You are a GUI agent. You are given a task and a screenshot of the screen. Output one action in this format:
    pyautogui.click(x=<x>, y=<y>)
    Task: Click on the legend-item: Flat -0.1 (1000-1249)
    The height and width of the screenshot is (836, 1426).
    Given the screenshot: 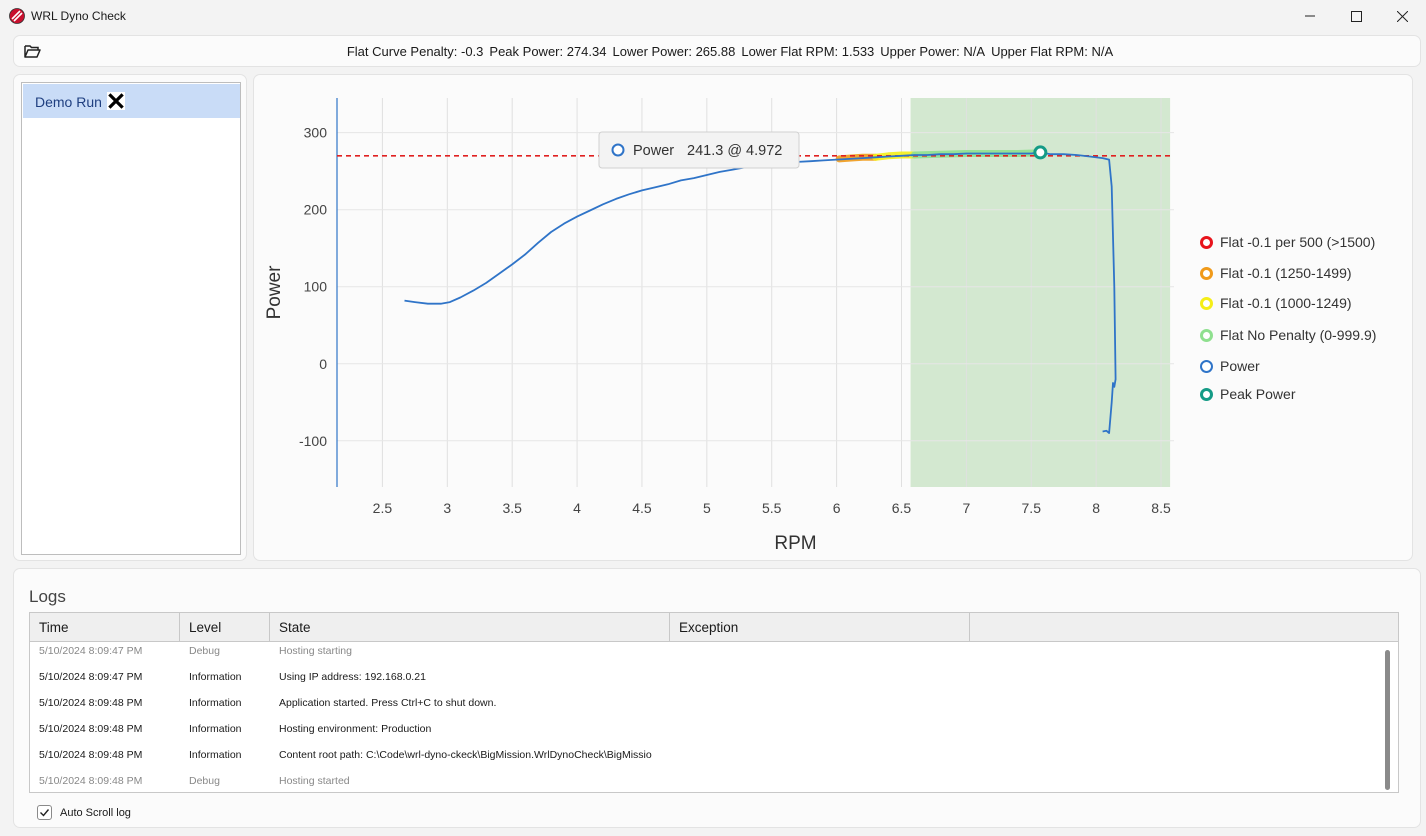 What is the action you would take?
    pyautogui.click(x=1276, y=303)
    